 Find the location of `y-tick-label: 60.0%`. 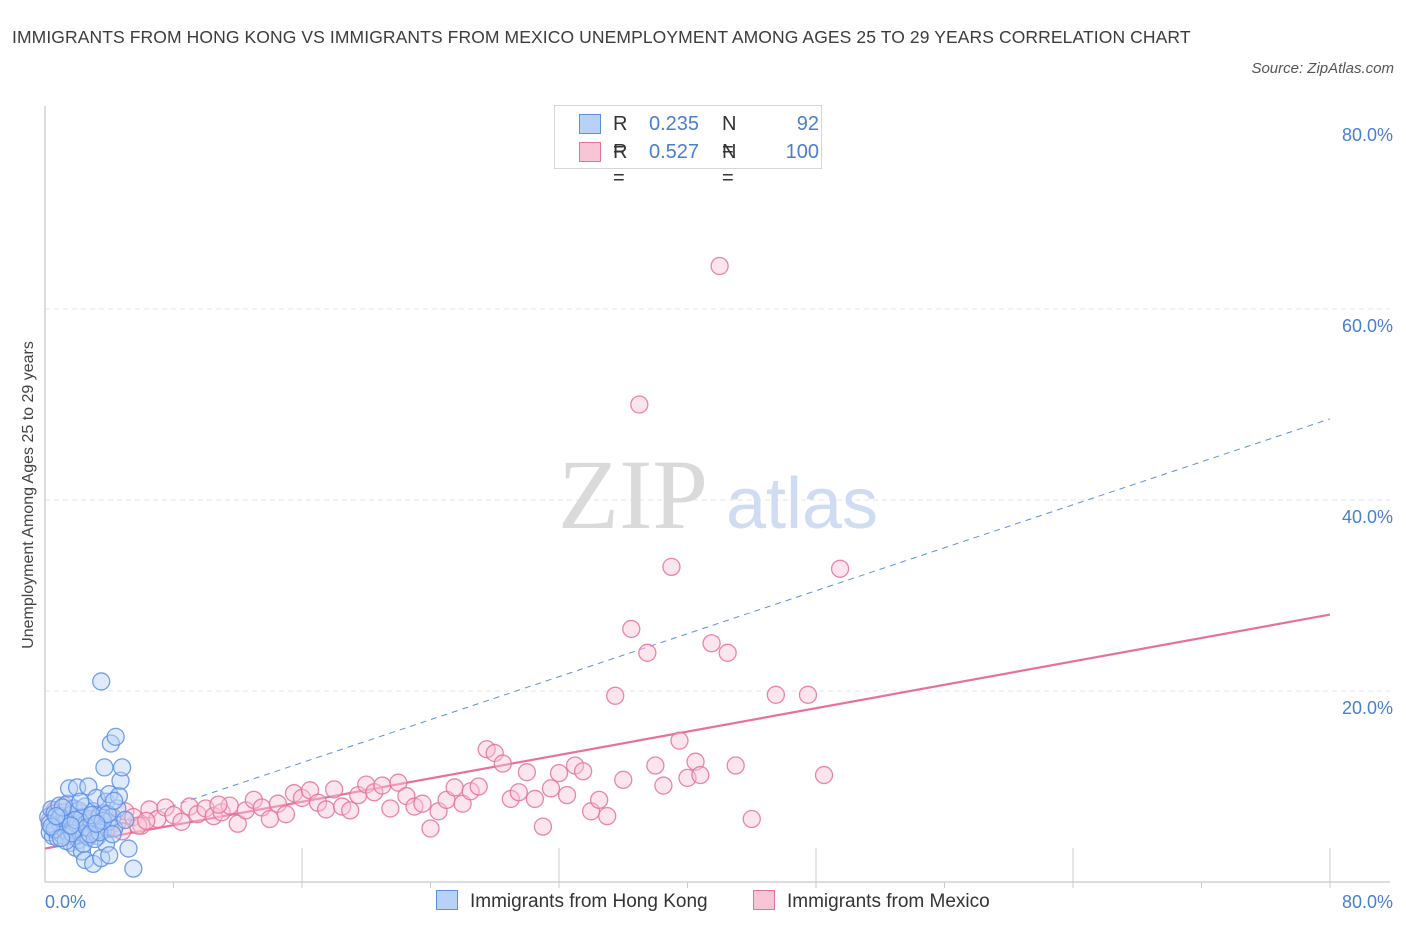

y-tick-label: 60.0% is located at coordinates (1367, 326).